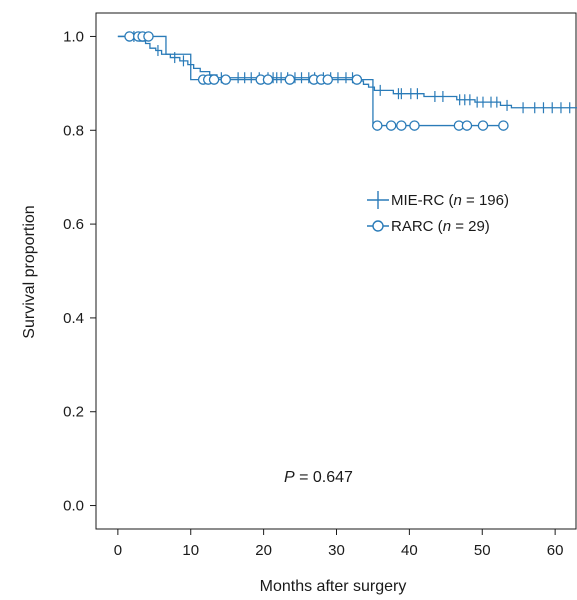 The image size is (577, 600). What do you see at coordinates (73, 130) in the screenshot?
I see `y-tick-label: 0.8` at bounding box center [73, 130].